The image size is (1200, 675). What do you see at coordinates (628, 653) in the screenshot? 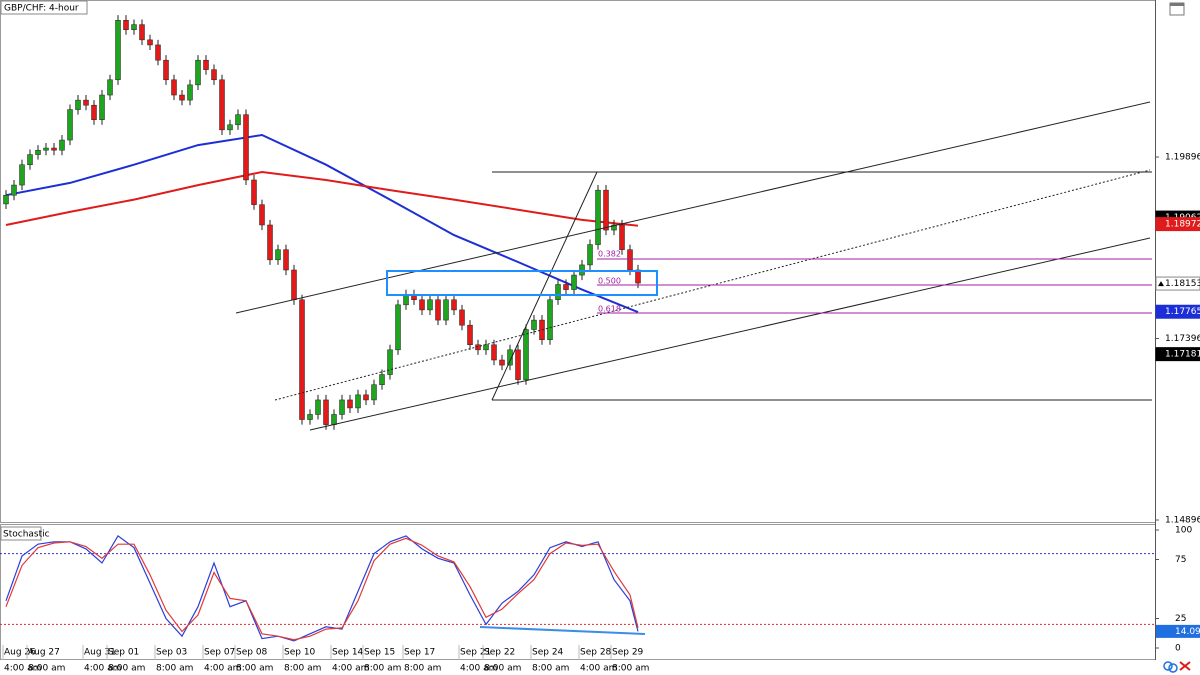
I see `x-tick-label: Sep 29` at bounding box center [628, 653].